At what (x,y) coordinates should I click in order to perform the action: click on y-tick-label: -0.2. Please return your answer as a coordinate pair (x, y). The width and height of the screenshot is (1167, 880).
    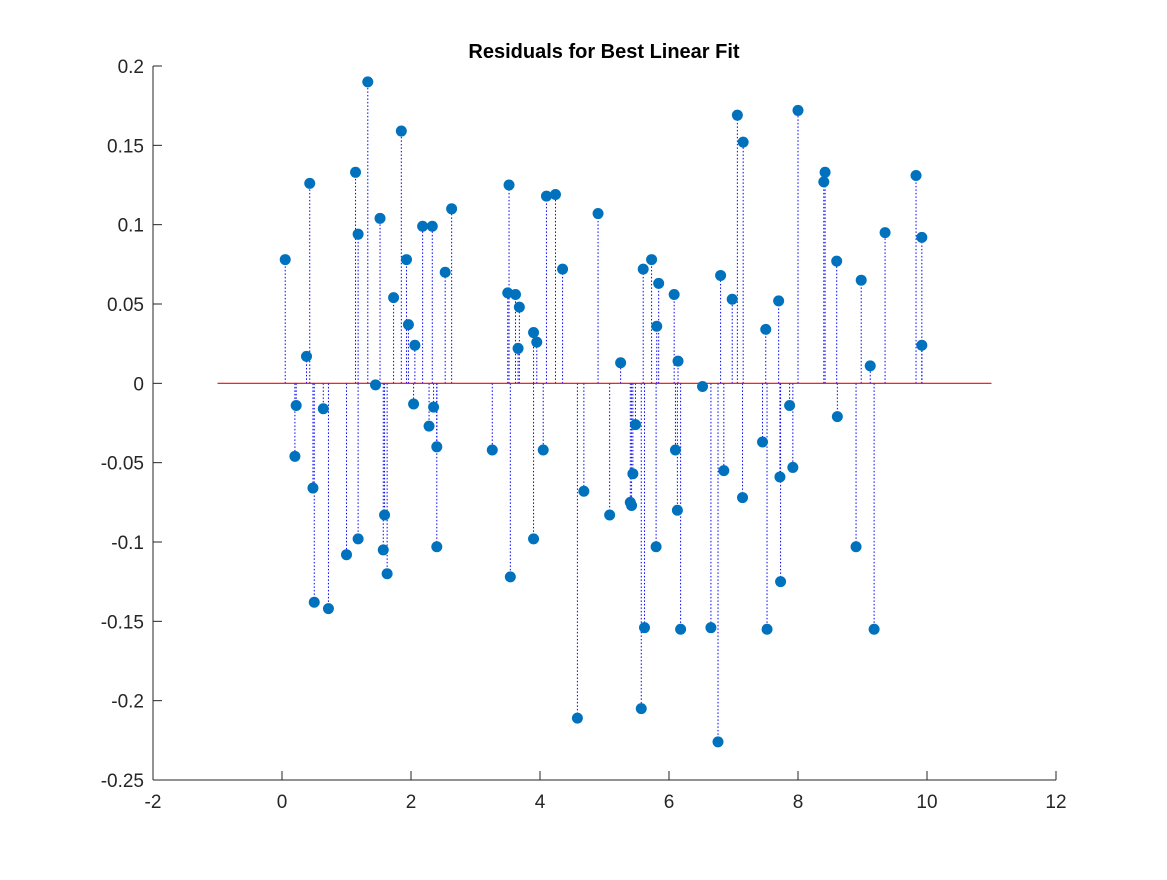
    Looking at the image, I should click on (127, 702).